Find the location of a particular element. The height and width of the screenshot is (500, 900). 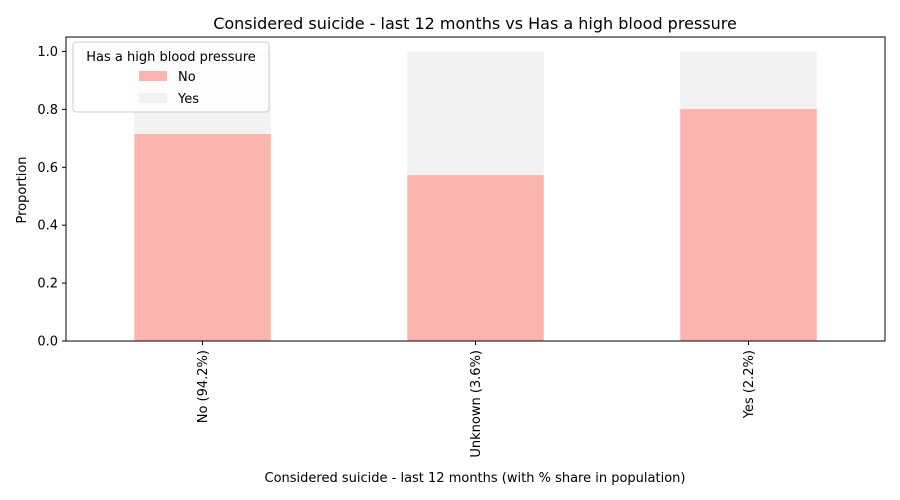

y-tick-label: 1.0 is located at coordinates (47, 52).